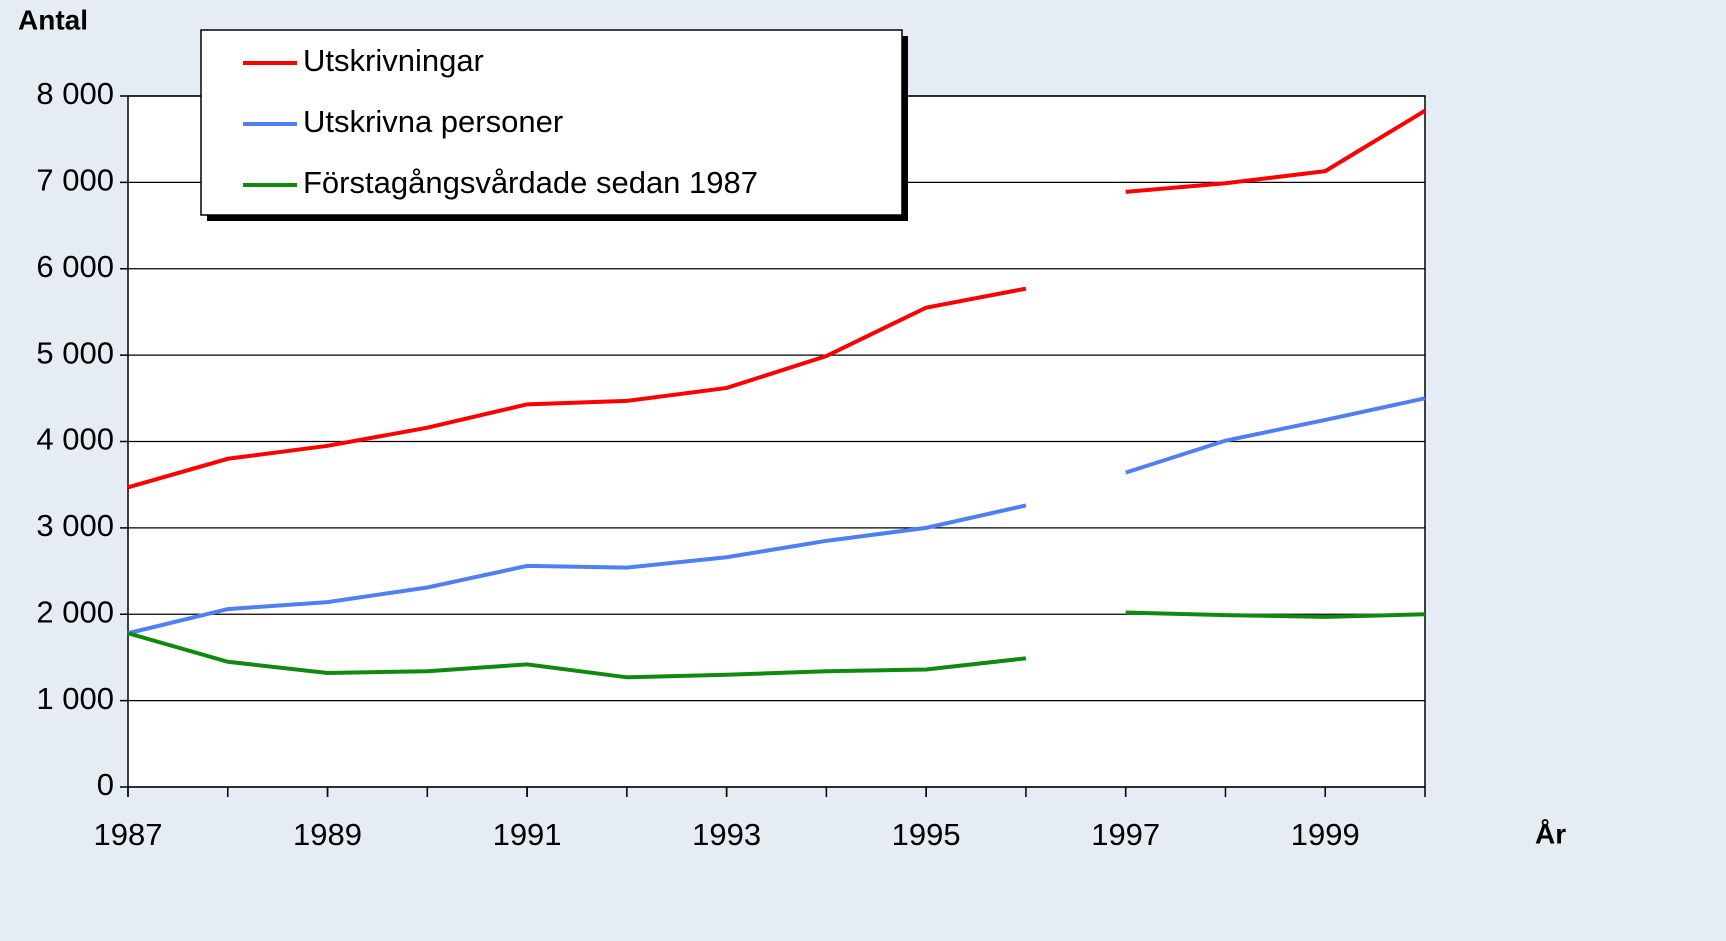 The width and height of the screenshot is (1726, 941). What do you see at coordinates (75, 439) in the screenshot?
I see `y-tick-label: 4 000` at bounding box center [75, 439].